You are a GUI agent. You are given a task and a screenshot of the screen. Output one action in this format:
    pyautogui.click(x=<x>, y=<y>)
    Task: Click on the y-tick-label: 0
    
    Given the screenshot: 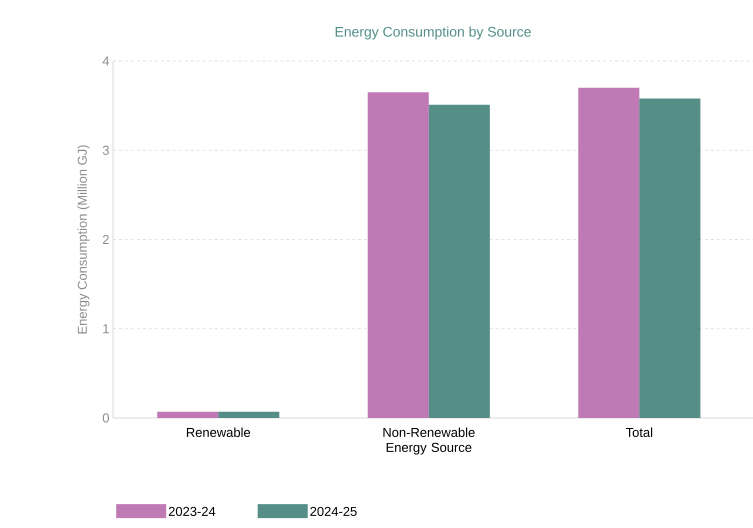 What is the action you would take?
    pyautogui.click(x=105, y=418)
    